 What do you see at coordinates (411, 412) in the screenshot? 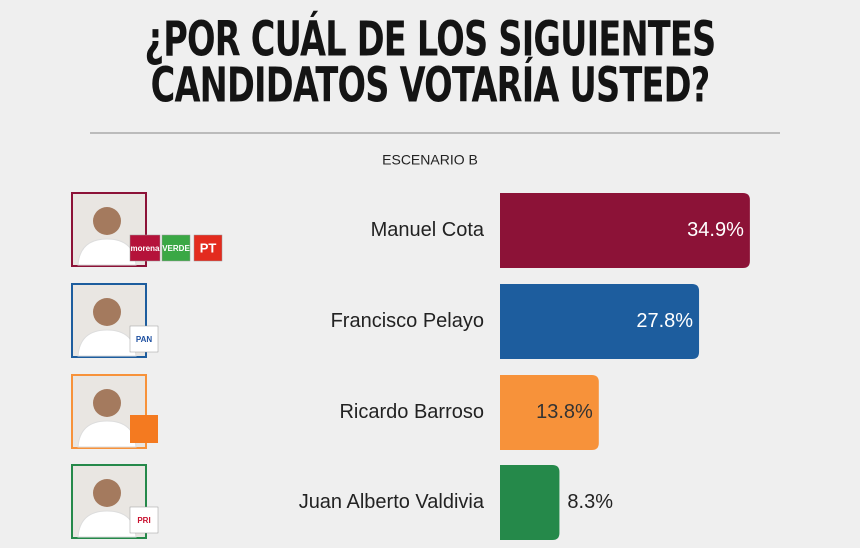
I see `category-label: Ricardo Barroso` at bounding box center [411, 412].